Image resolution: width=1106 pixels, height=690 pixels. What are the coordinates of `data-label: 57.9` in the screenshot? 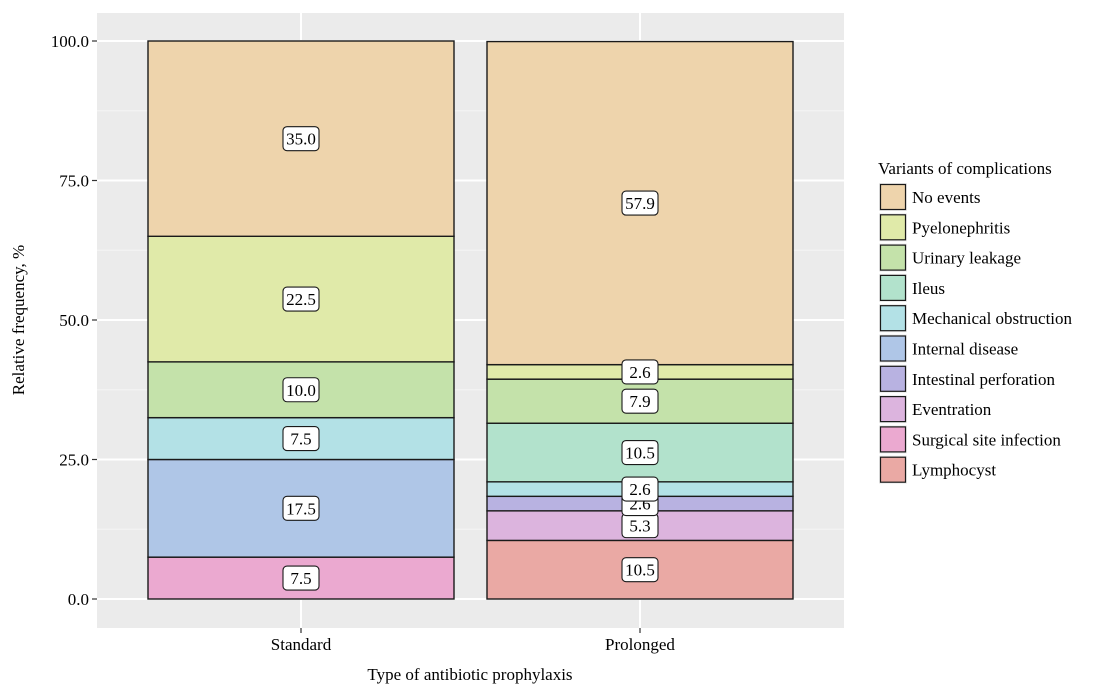 It's located at (640, 203).